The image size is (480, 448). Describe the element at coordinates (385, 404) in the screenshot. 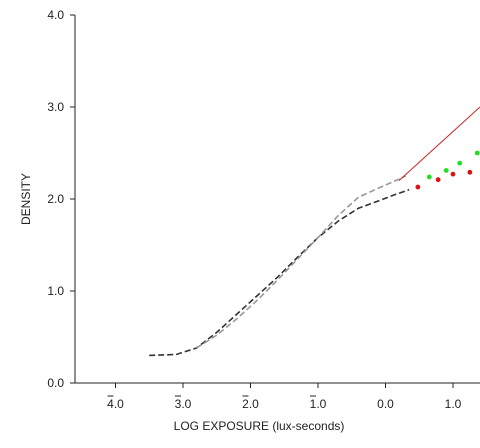

I see `x-tick-label: 0.0` at that location.